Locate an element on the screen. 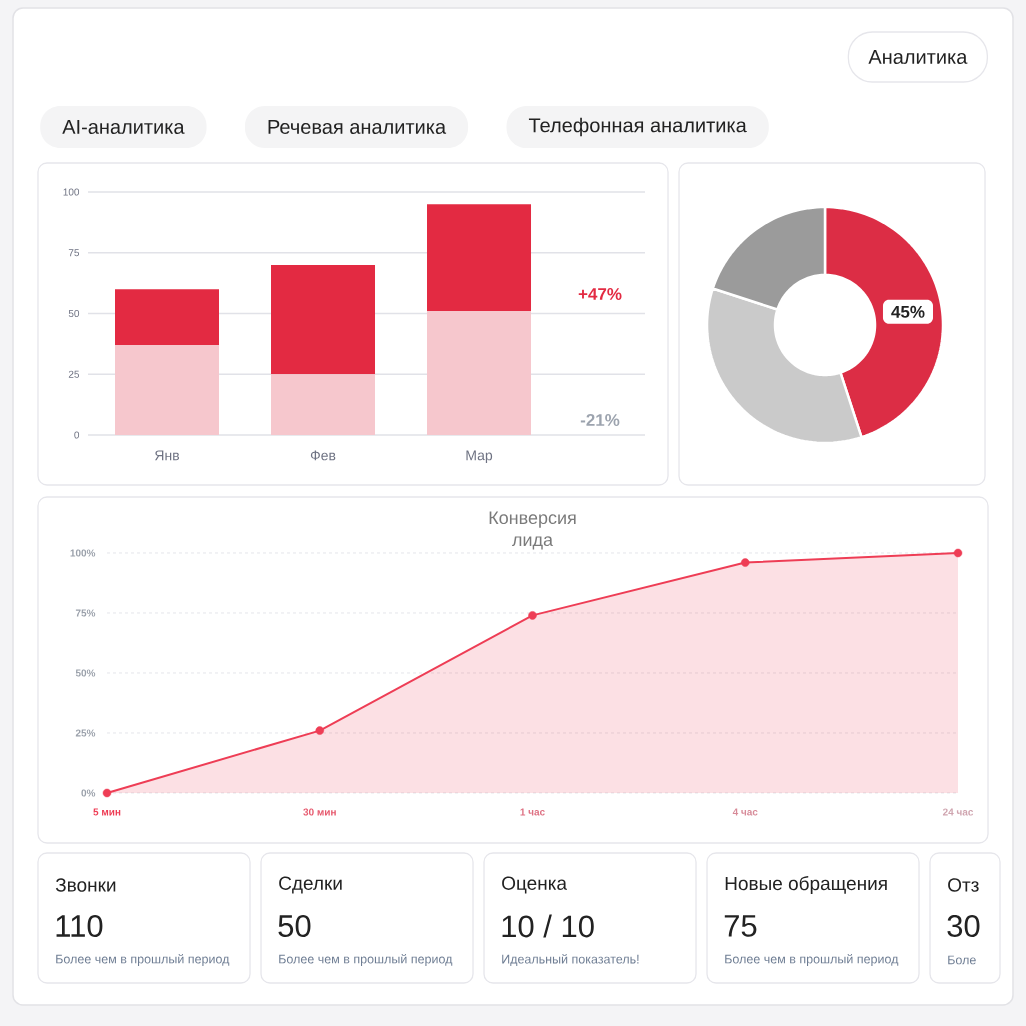 This screenshot has width=1026, height=1026. text: Оценка is located at coordinates (534, 885).